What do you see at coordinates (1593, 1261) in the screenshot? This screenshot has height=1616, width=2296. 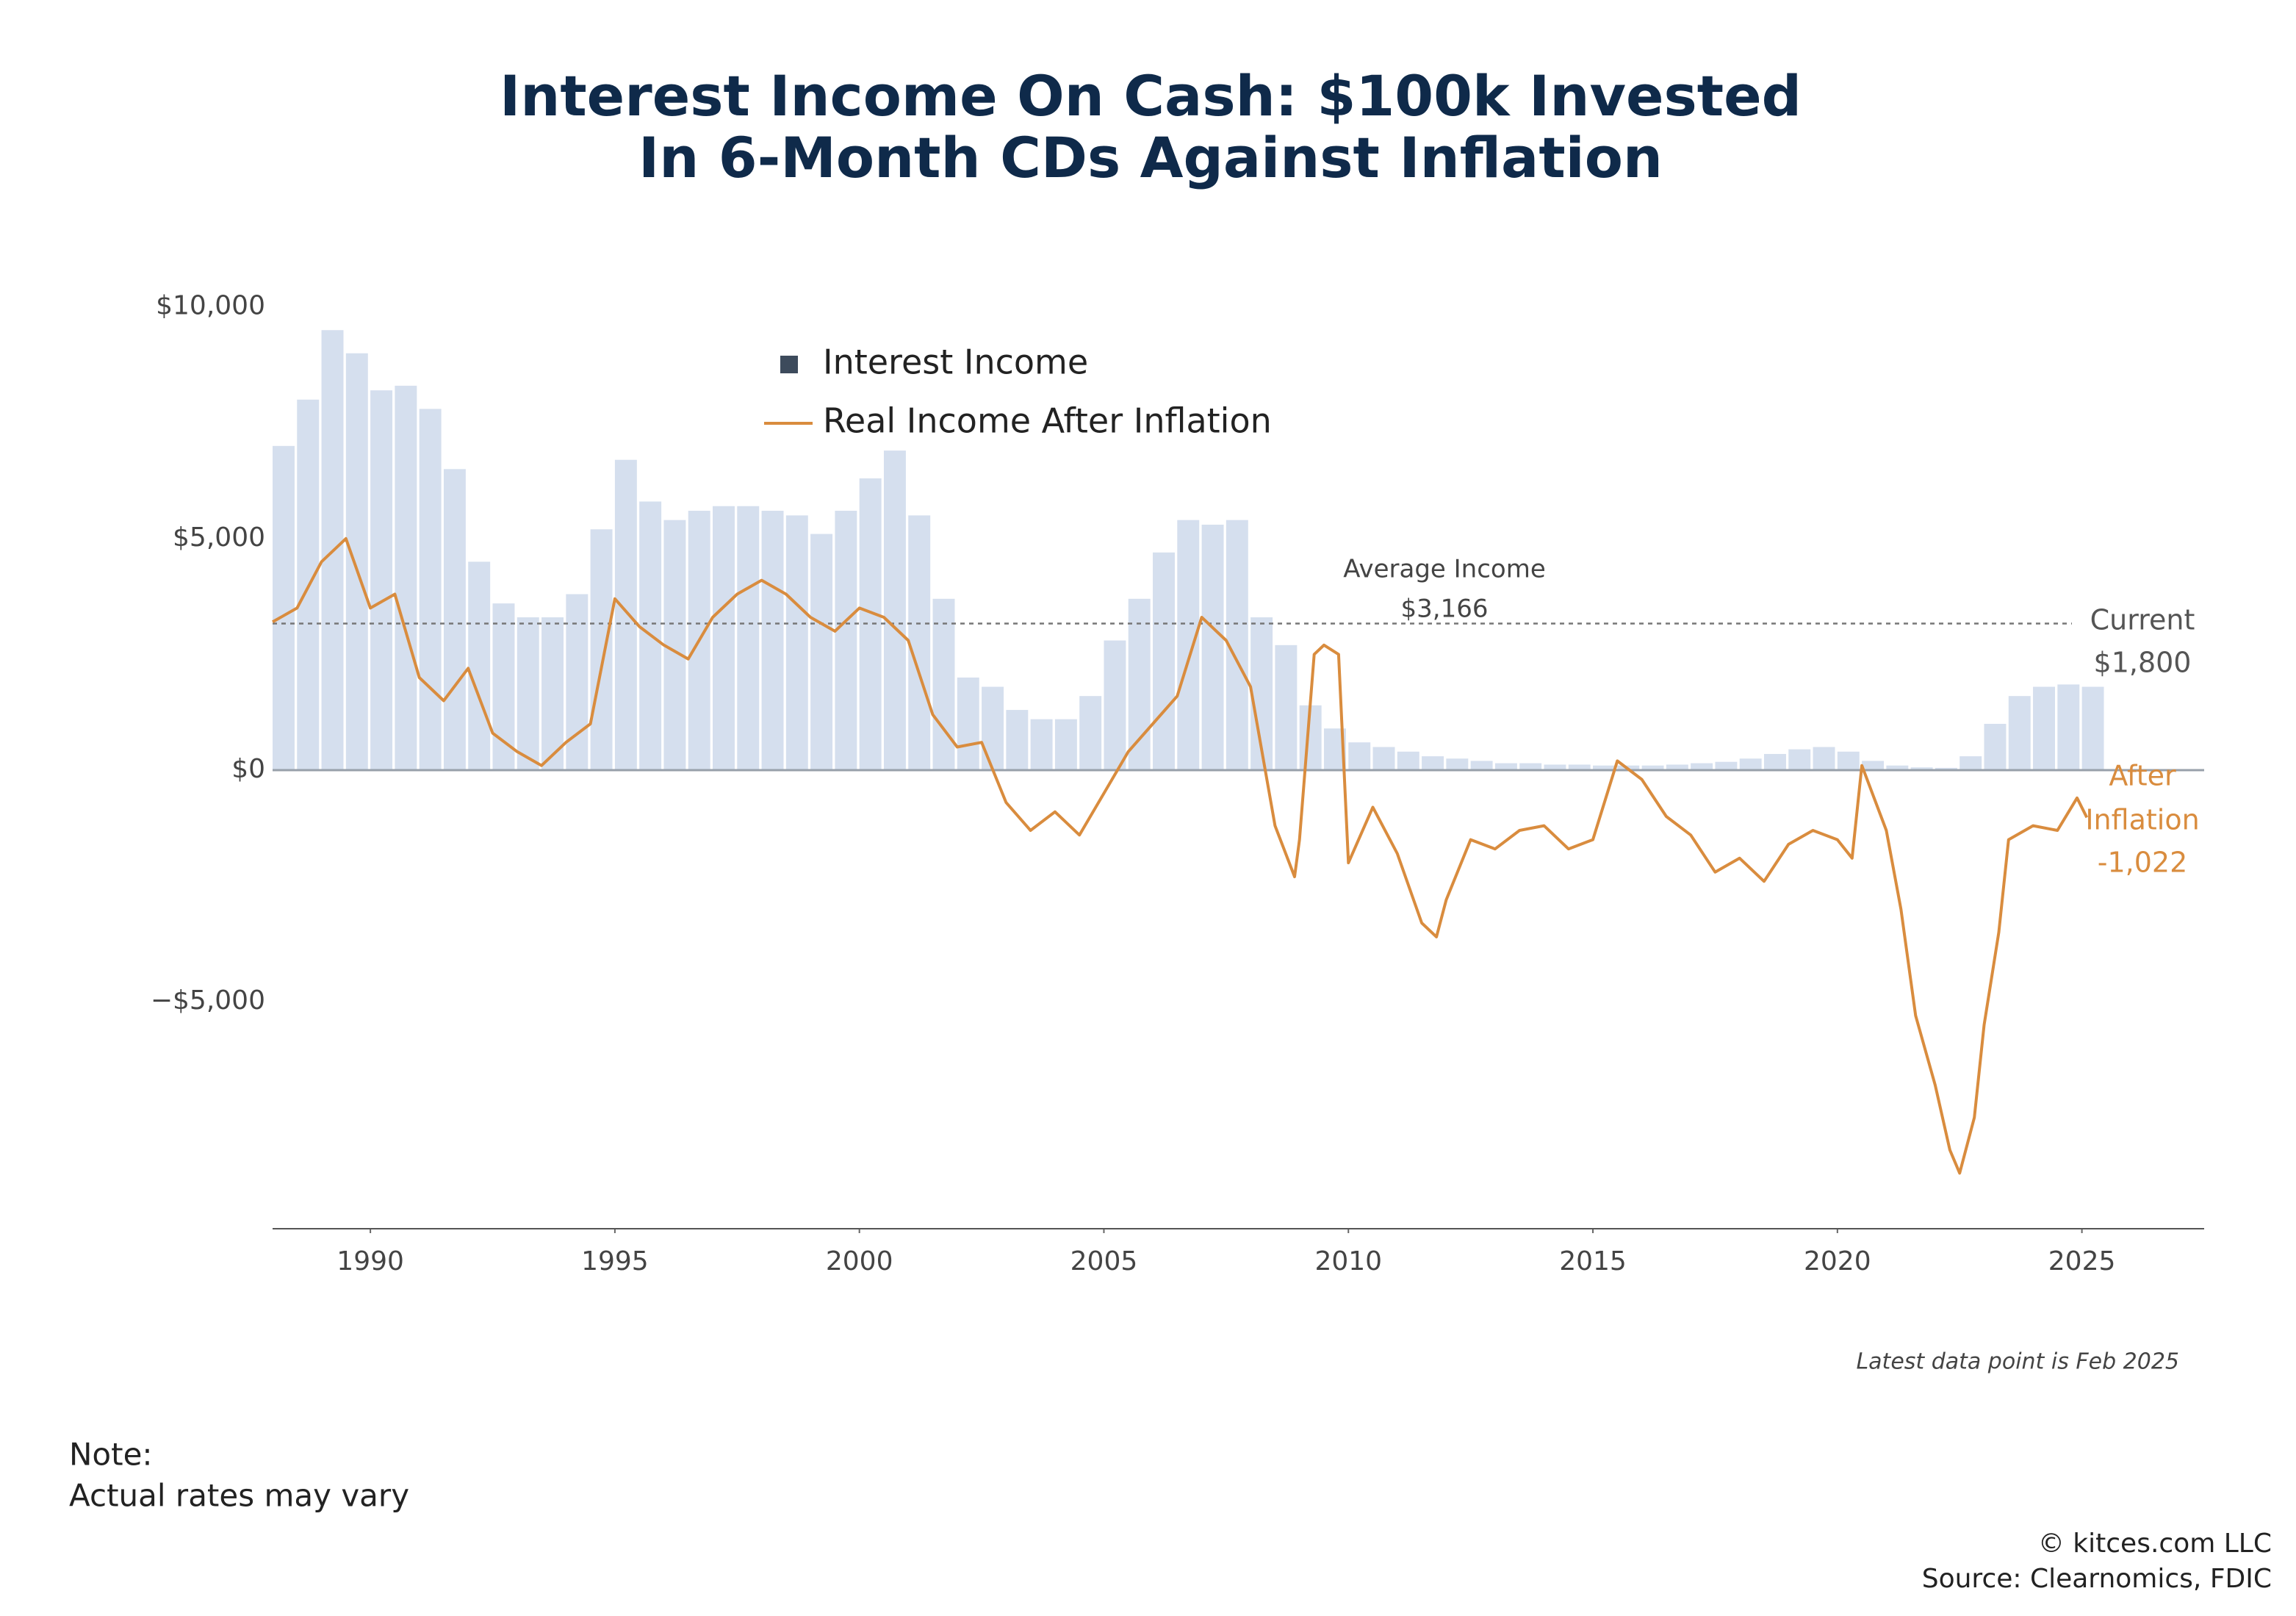 I see `x-tick-label: 2015` at bounding box center [1593, 1261].